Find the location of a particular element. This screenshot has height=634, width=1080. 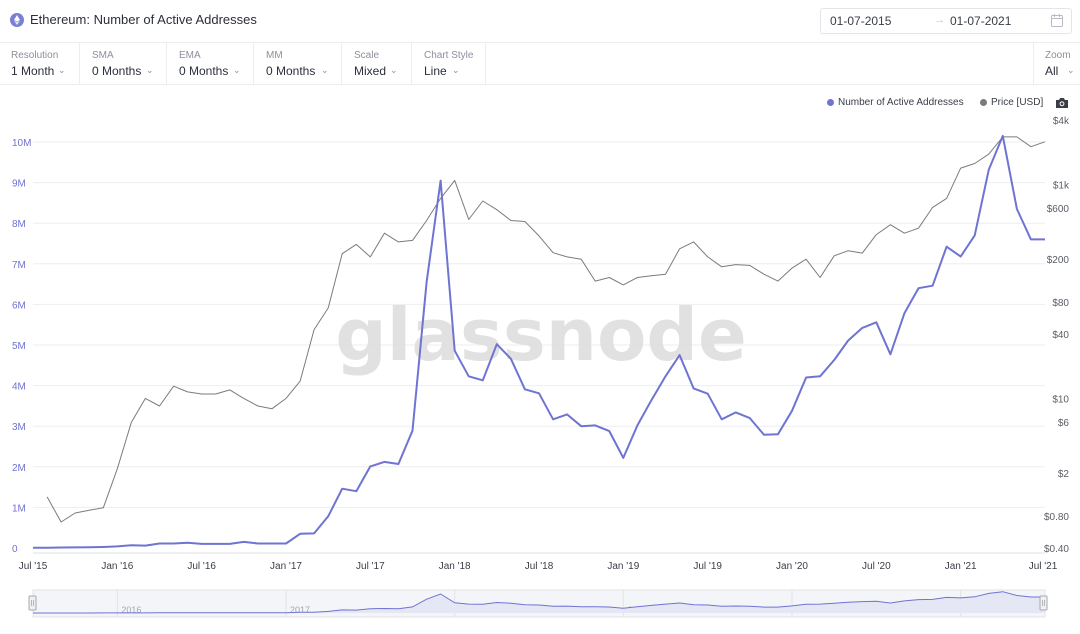

ema-value: 0 Months is located at coordinates (204, 71).